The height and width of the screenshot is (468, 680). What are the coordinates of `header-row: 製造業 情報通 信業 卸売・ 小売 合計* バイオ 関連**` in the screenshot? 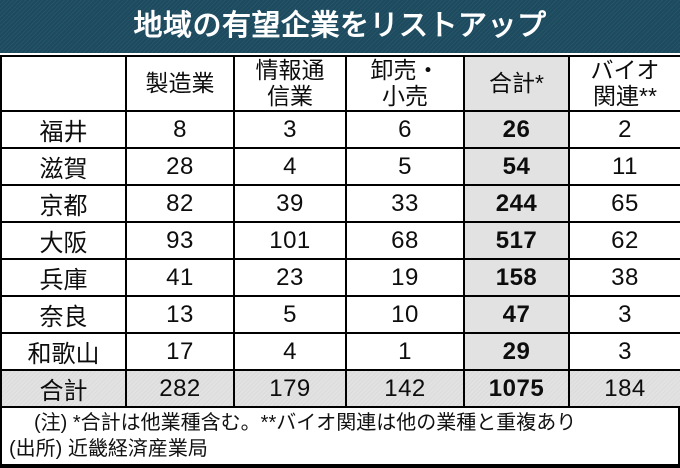 It's located at (340, 83).